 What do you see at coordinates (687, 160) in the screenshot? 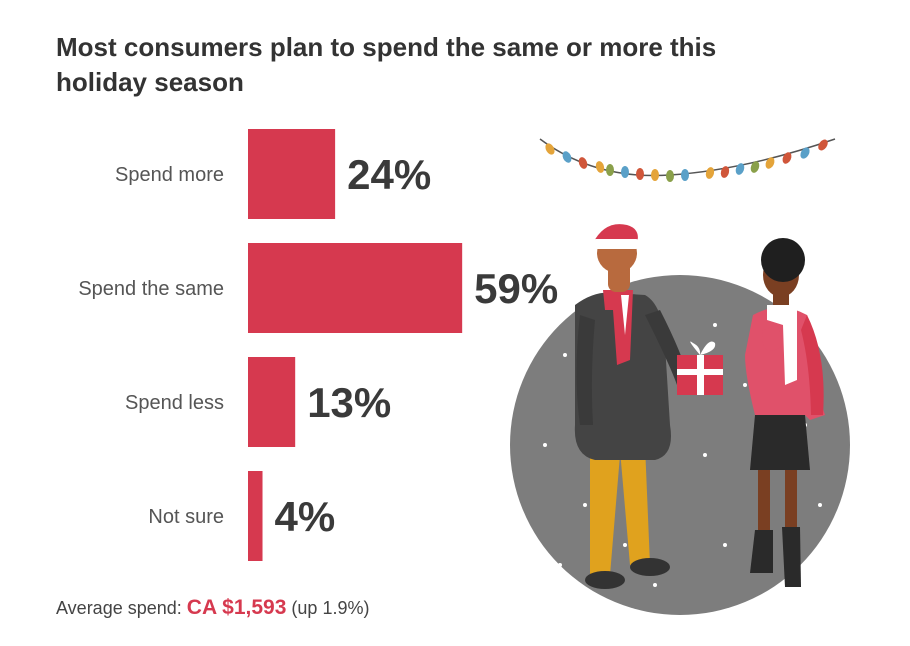
I see `string-lights-icon` at bounding box center [687, 160].